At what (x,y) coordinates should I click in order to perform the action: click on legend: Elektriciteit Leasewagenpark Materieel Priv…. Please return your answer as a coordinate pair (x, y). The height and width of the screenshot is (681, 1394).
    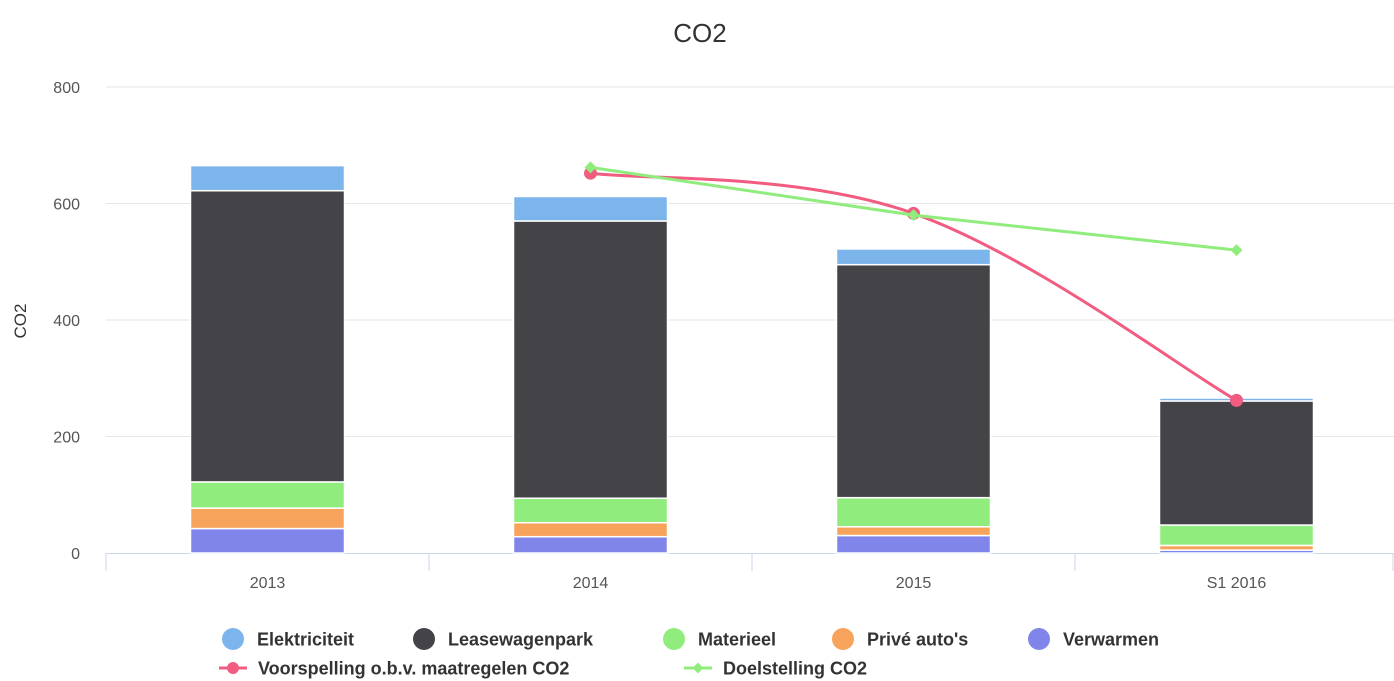
    Looking at the image, I should click on (689, 653).